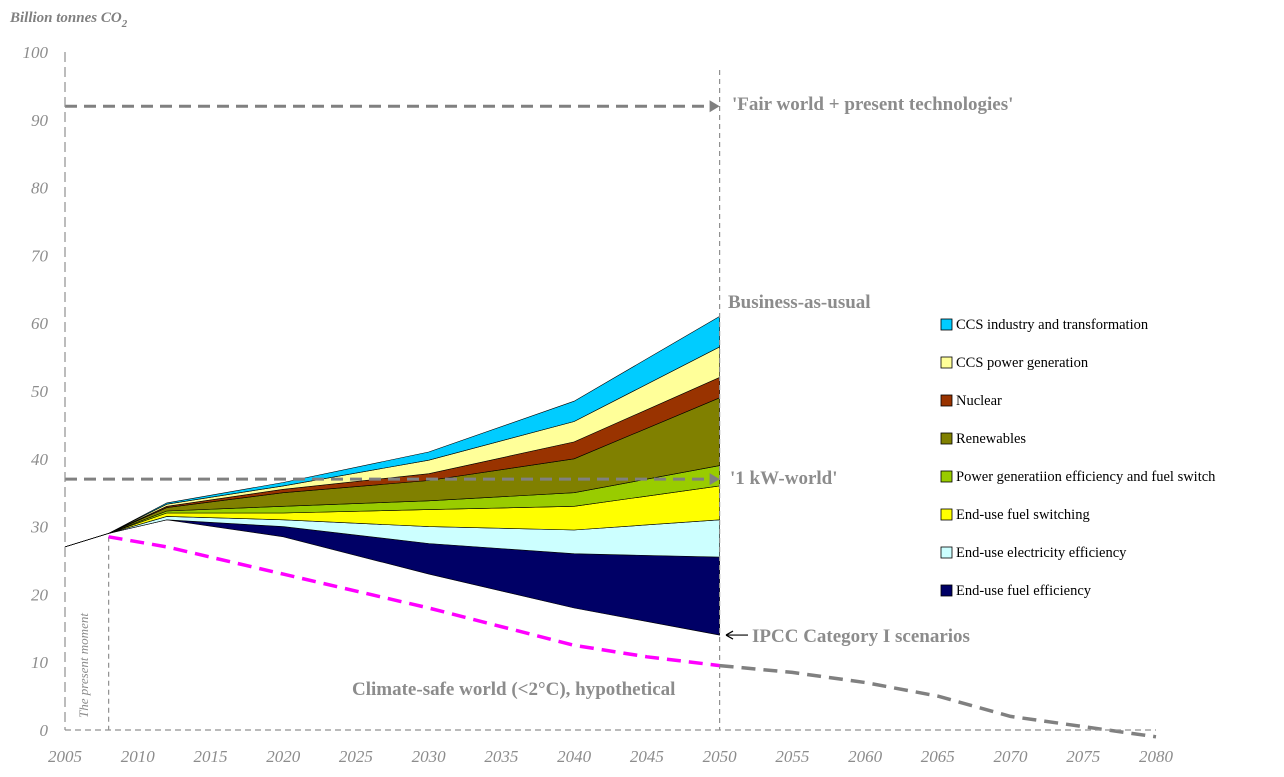  Describe the element at coordinates (720, 756) in the screenshot. I see `x-tick-label: 2050` at that location.